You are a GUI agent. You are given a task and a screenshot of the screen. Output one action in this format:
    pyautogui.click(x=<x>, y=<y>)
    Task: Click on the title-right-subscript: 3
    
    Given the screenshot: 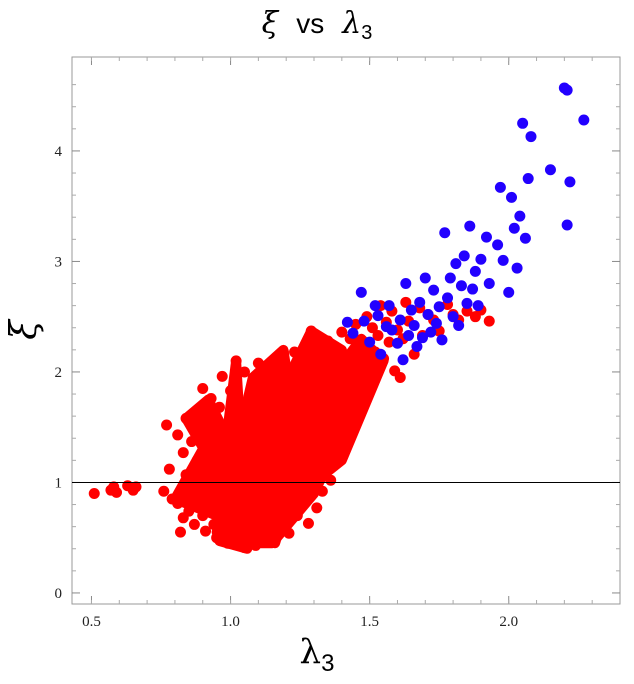 What is the action you would take?
    pyautogui.click(x=367, y=33)
    